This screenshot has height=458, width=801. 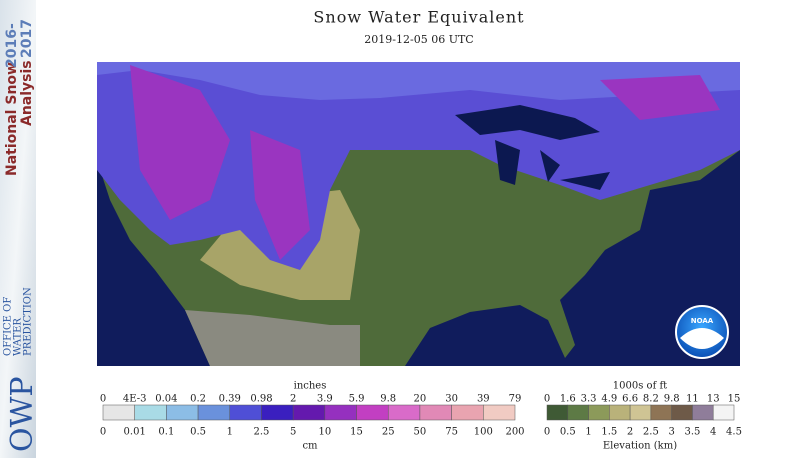 I want to click on legend-label: 0.1, so click(x=166, y=432).